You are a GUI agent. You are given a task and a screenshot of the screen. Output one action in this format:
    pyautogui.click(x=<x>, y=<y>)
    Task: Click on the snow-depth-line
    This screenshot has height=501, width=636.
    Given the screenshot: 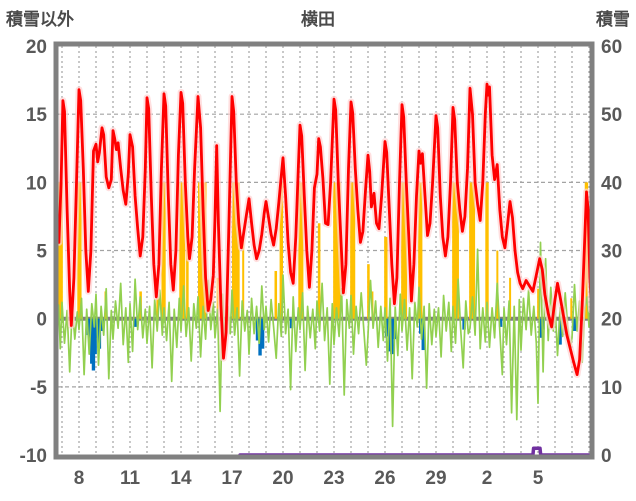 What is the action you would take?
    pyautogui.click(x=414, y=450)
    